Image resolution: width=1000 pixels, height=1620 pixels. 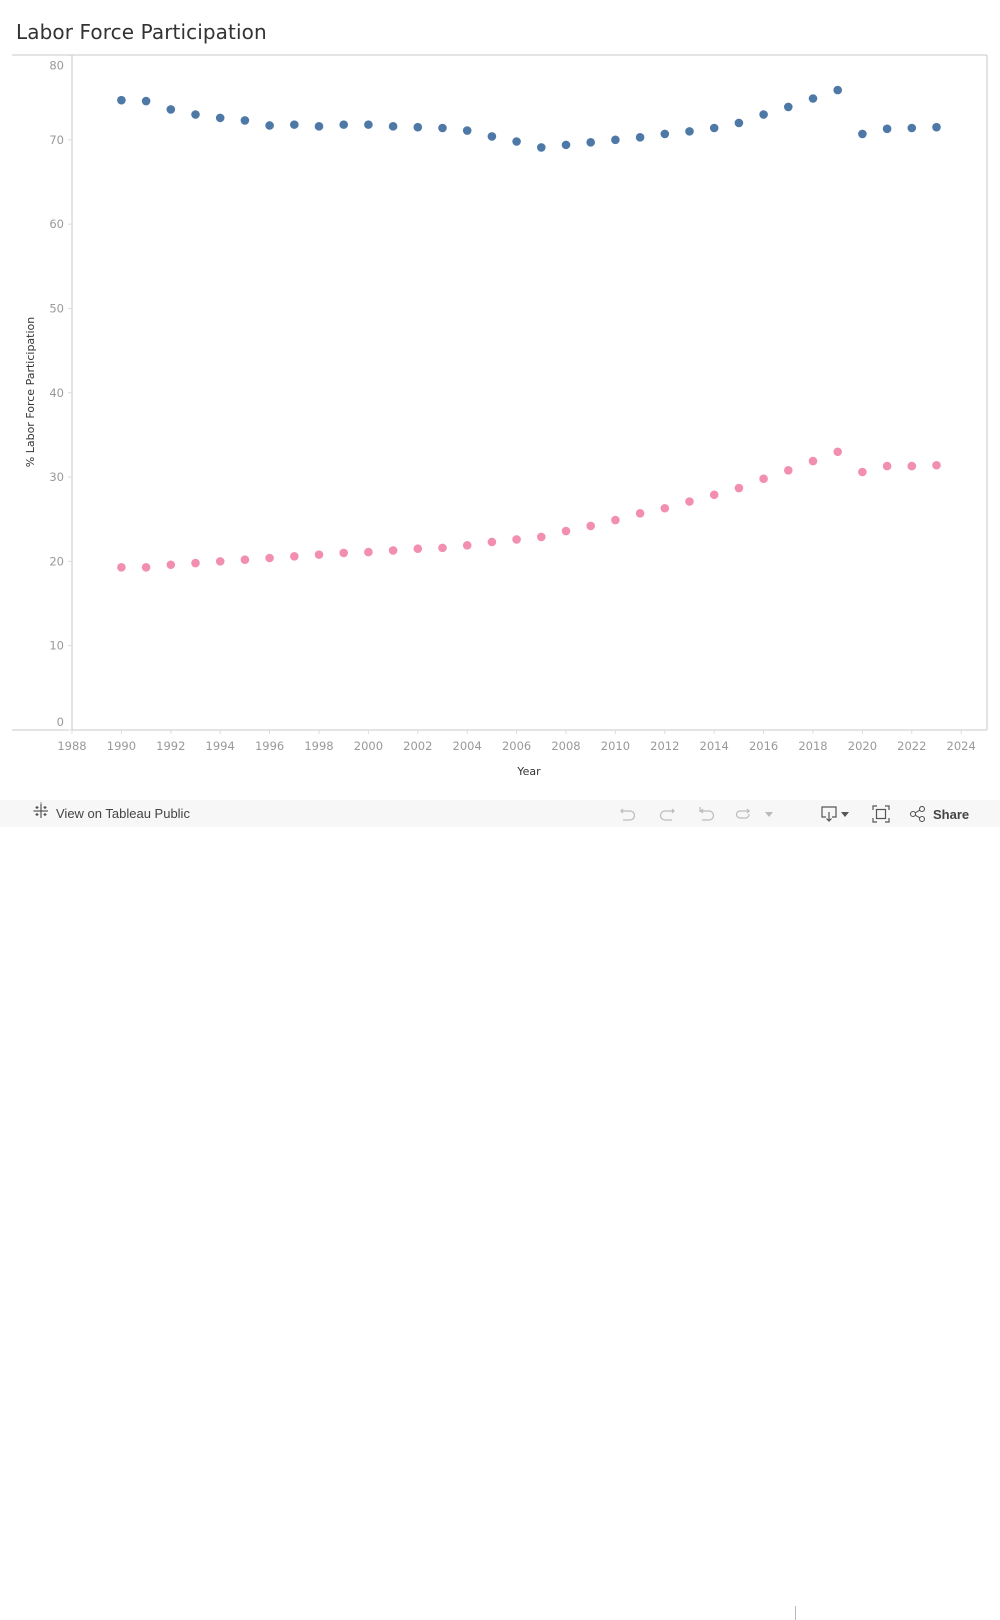 What do you see at coordinates (56, 66) in the screenshot?
I see `y-tick-label: 80` at bounding box center [56, 66].